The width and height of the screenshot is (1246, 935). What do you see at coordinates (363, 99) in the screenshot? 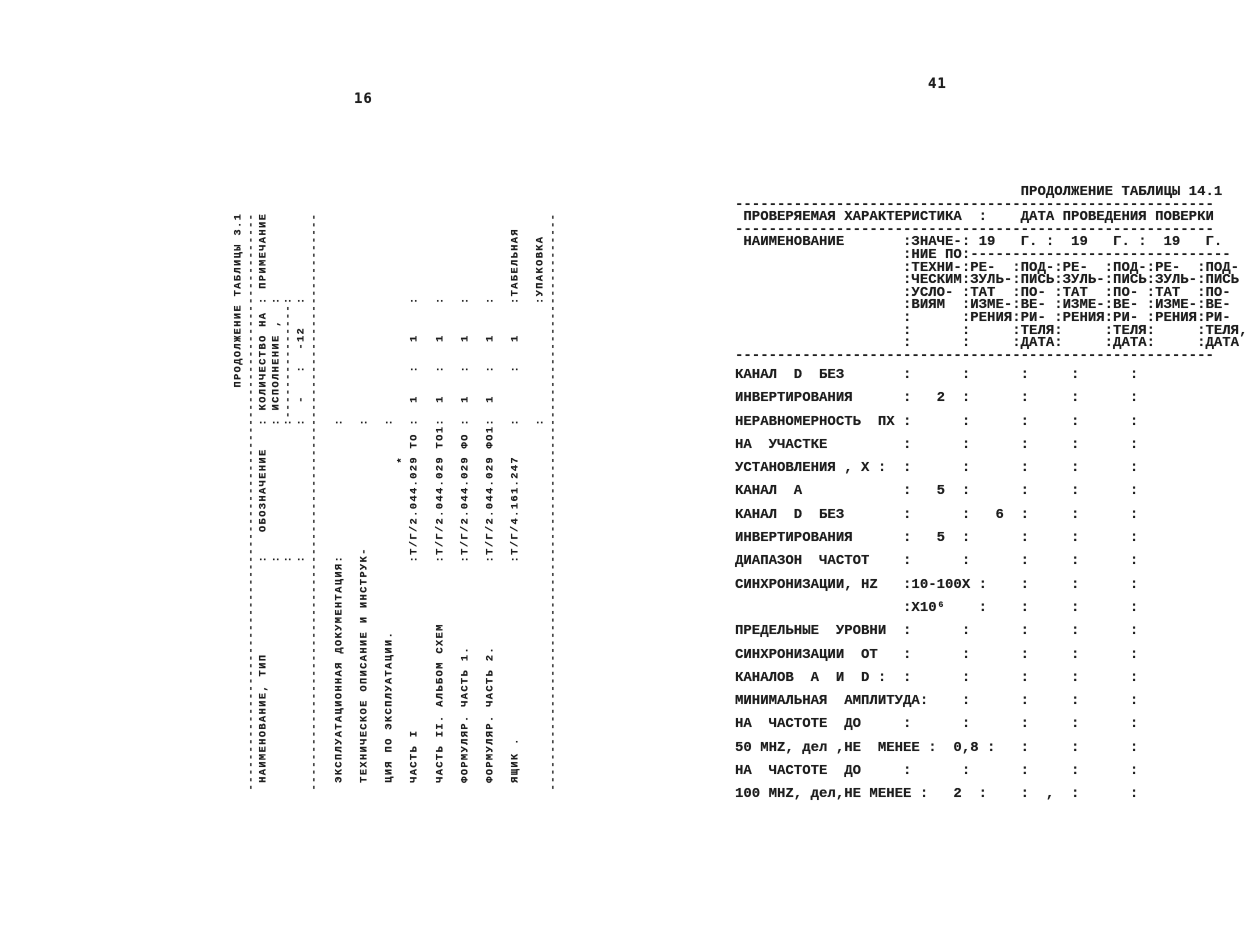
I see `page-number-left: 16` at bounding box center [363, 99].